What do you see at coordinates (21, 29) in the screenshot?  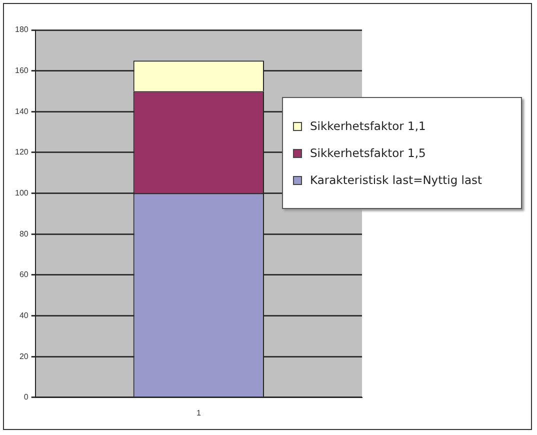 I see `y-tick-label: 180` at bounding box center [21, 29].